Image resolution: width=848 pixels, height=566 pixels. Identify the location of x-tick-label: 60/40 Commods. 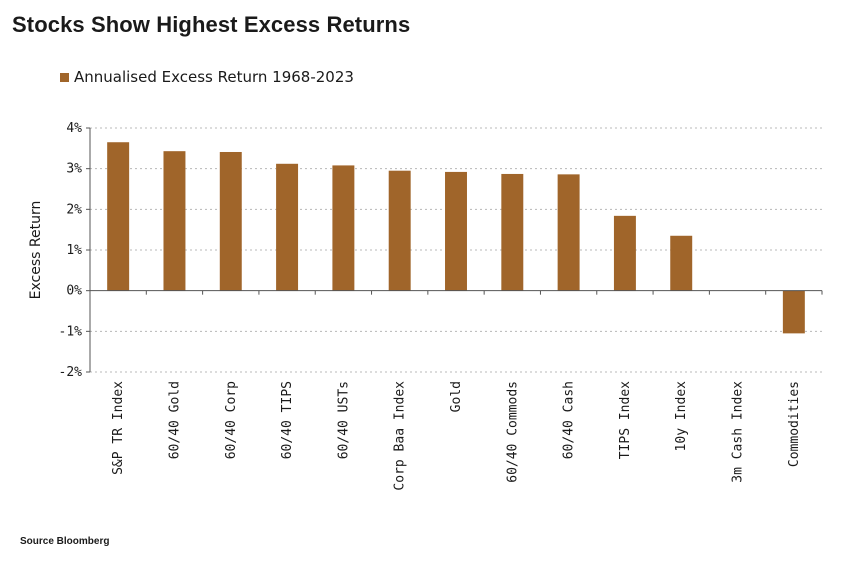
(512, 432).